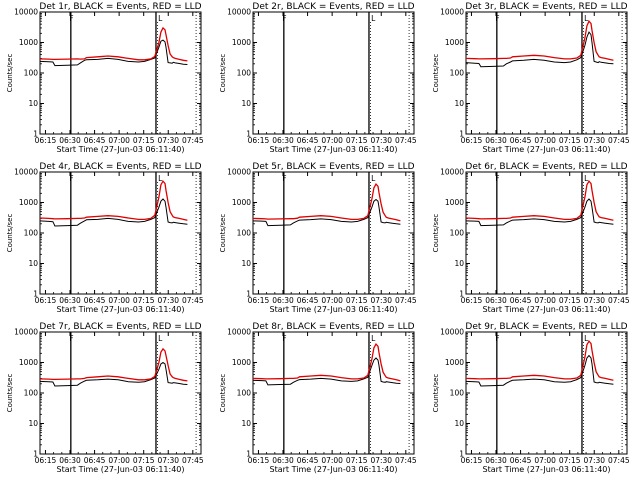  What do you see at coordinates (546, 7) in the screenshot?
I see `panel-title: Det 3r, BLACK = Events, RED = LLD` at bounding box center [546, 7].